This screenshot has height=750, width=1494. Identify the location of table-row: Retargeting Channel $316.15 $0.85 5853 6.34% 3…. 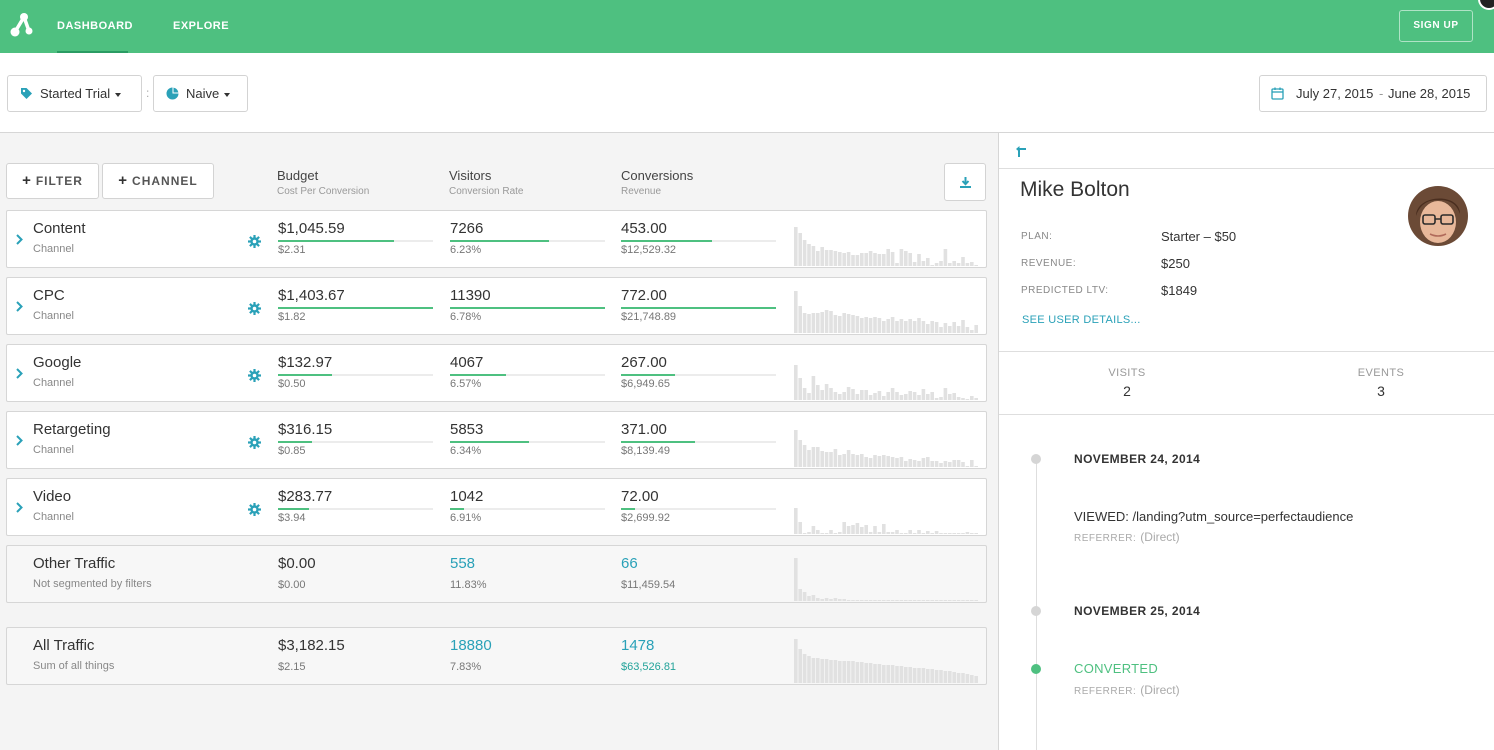
(496, 440).